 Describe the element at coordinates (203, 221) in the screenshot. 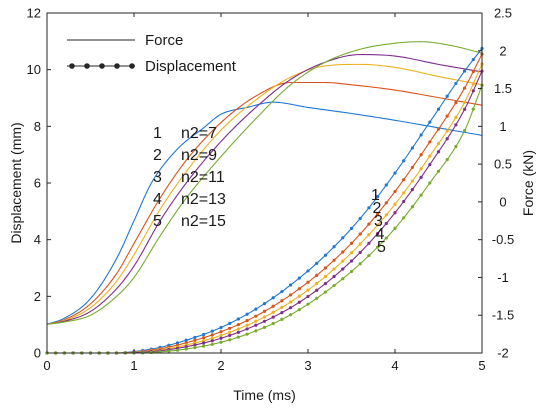

I see `case-parameter: n2=15` at that location.